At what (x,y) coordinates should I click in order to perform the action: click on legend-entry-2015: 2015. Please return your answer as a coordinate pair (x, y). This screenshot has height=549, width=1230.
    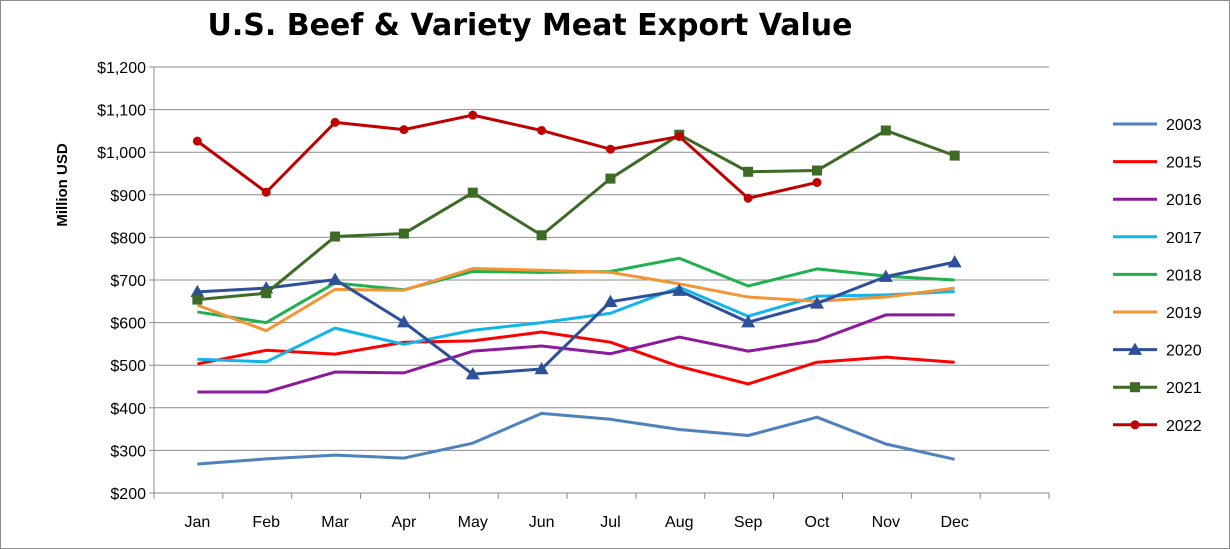
    Looking at the image, I should click on (1157, 163).